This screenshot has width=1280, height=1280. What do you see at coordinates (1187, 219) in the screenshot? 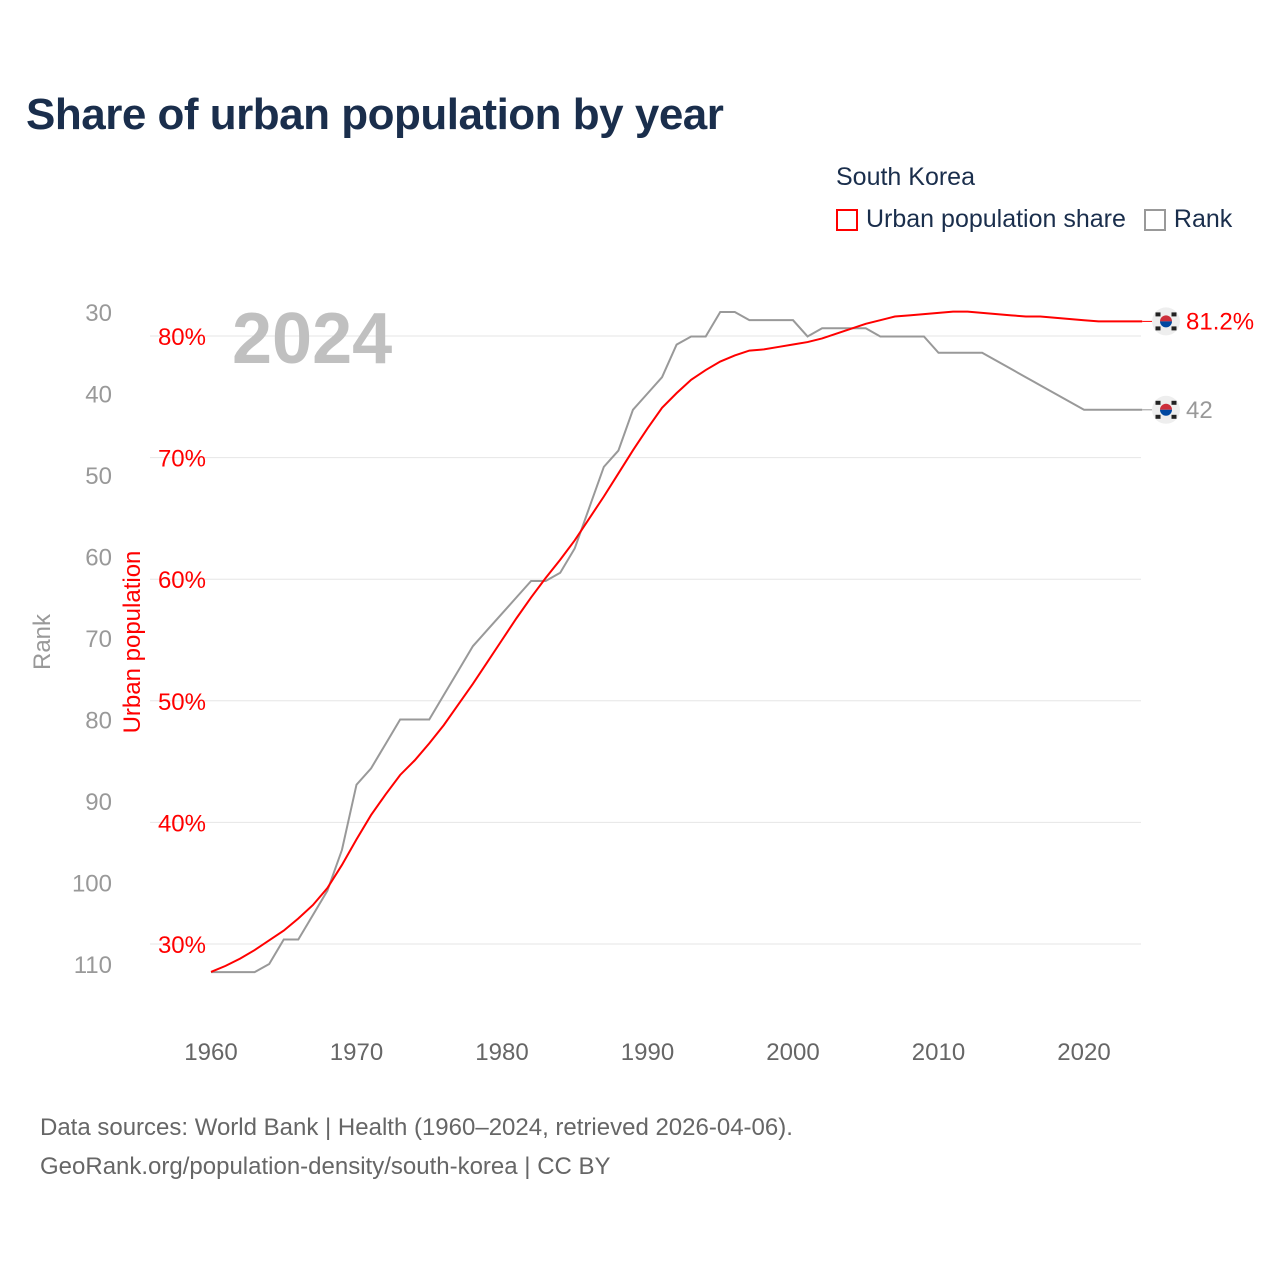
I see `legend-item-rank: Rank` at bounding box center [1187, 219].